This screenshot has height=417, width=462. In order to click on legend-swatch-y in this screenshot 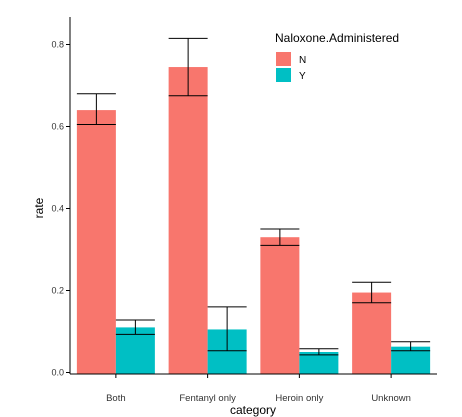, I will do `click(283, 75)`.